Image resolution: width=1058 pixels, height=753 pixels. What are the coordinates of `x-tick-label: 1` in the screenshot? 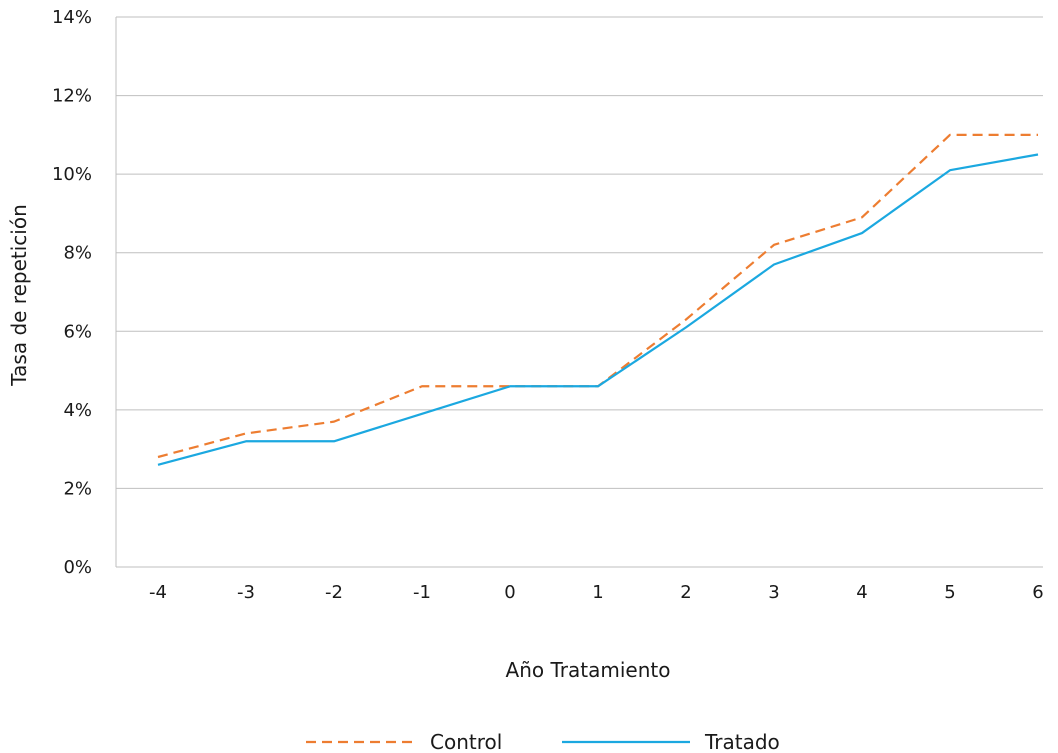 It's located at (597, 592).